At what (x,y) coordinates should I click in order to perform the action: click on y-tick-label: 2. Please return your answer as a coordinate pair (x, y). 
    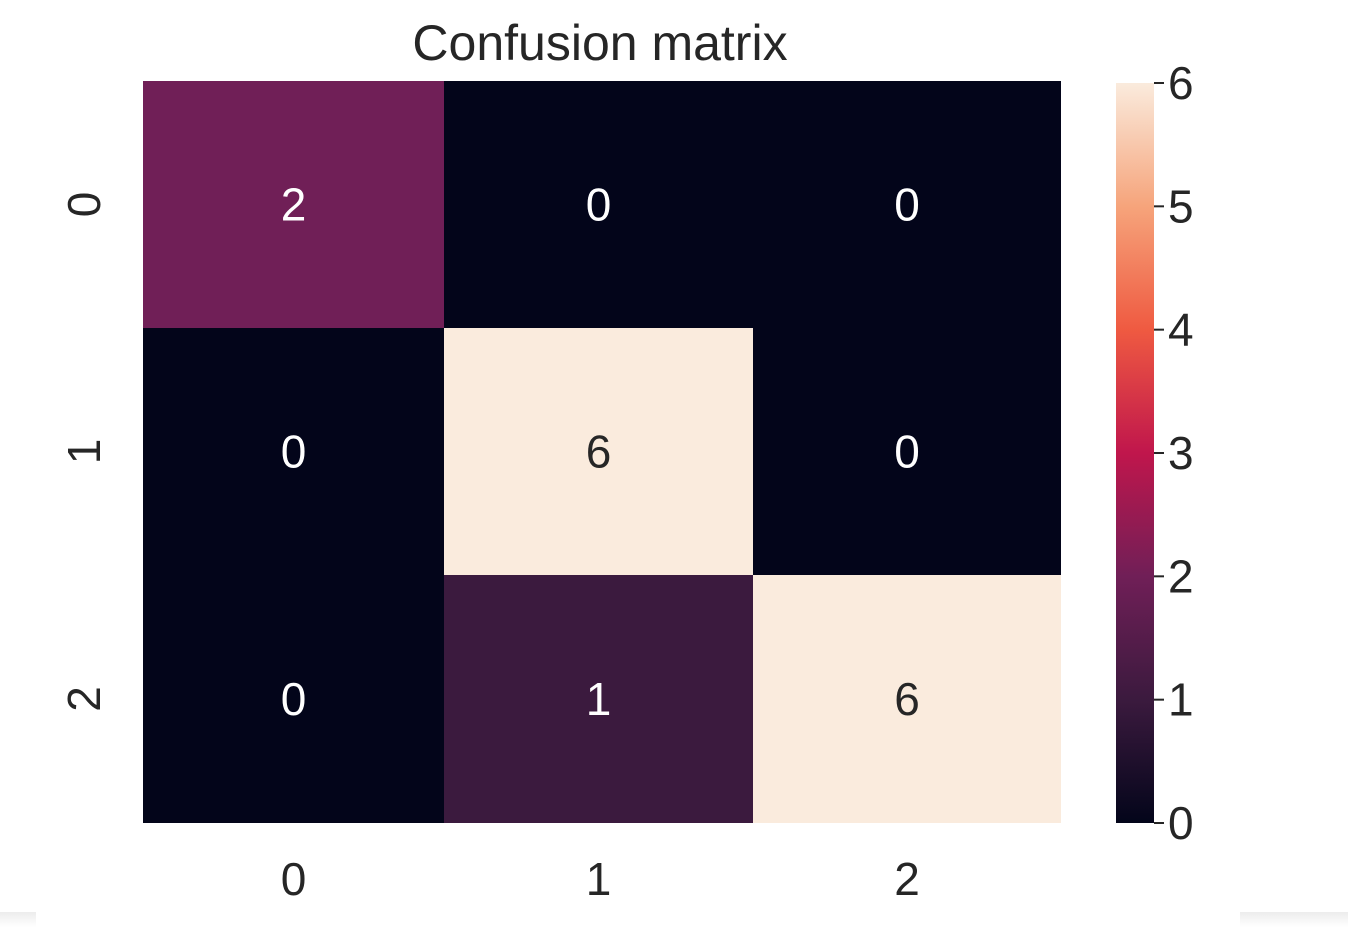
    Looking at the image, I should click on (84, 699).